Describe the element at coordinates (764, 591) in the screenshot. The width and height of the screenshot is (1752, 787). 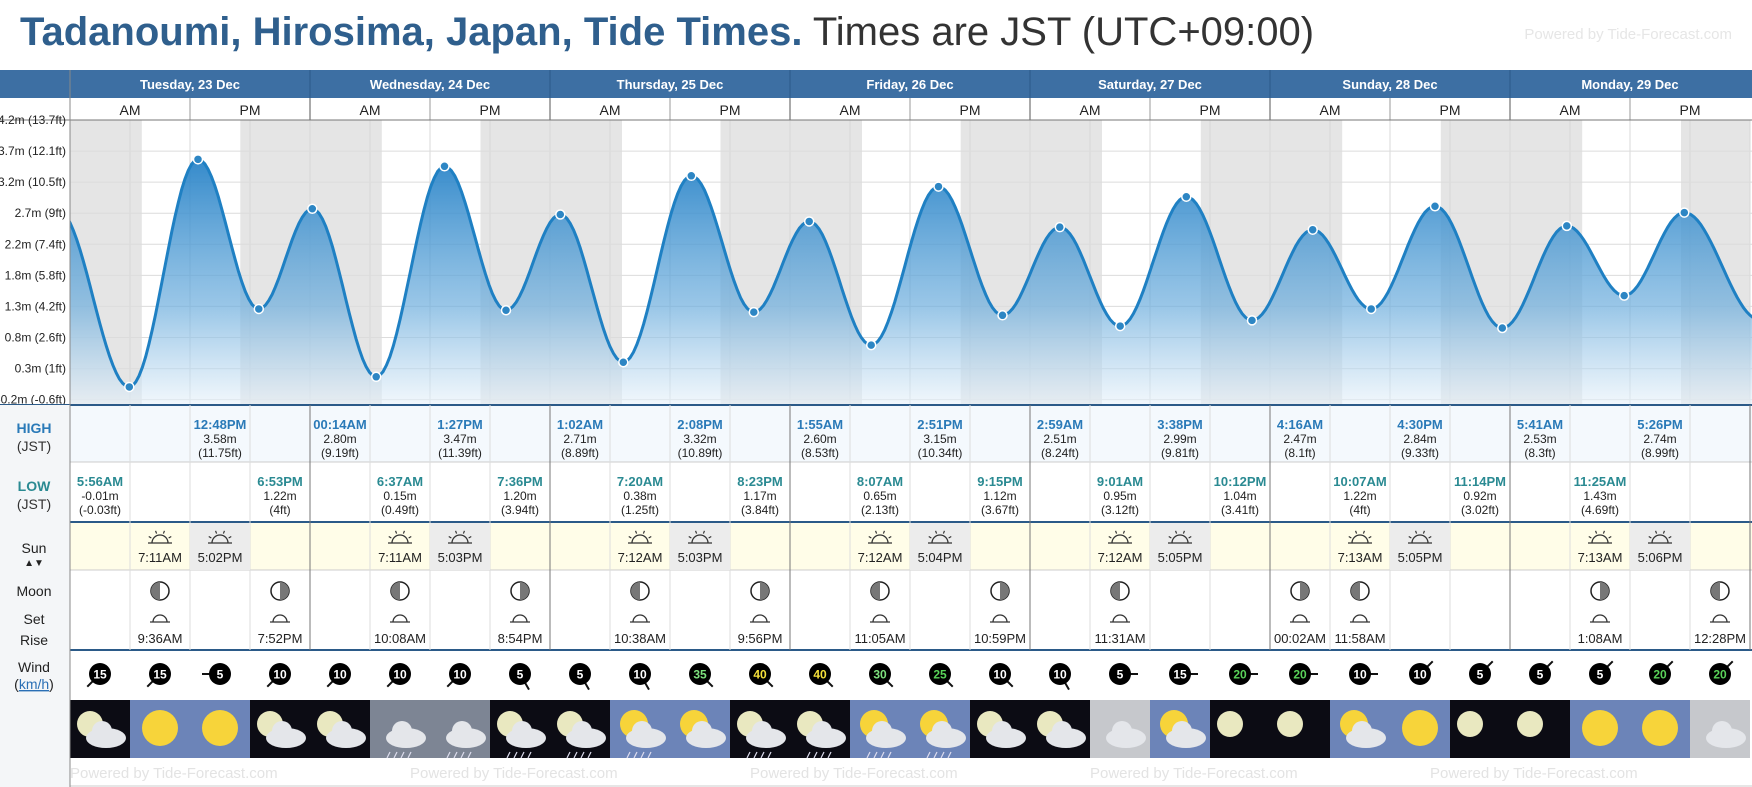
I see `moon-shade` at that location.